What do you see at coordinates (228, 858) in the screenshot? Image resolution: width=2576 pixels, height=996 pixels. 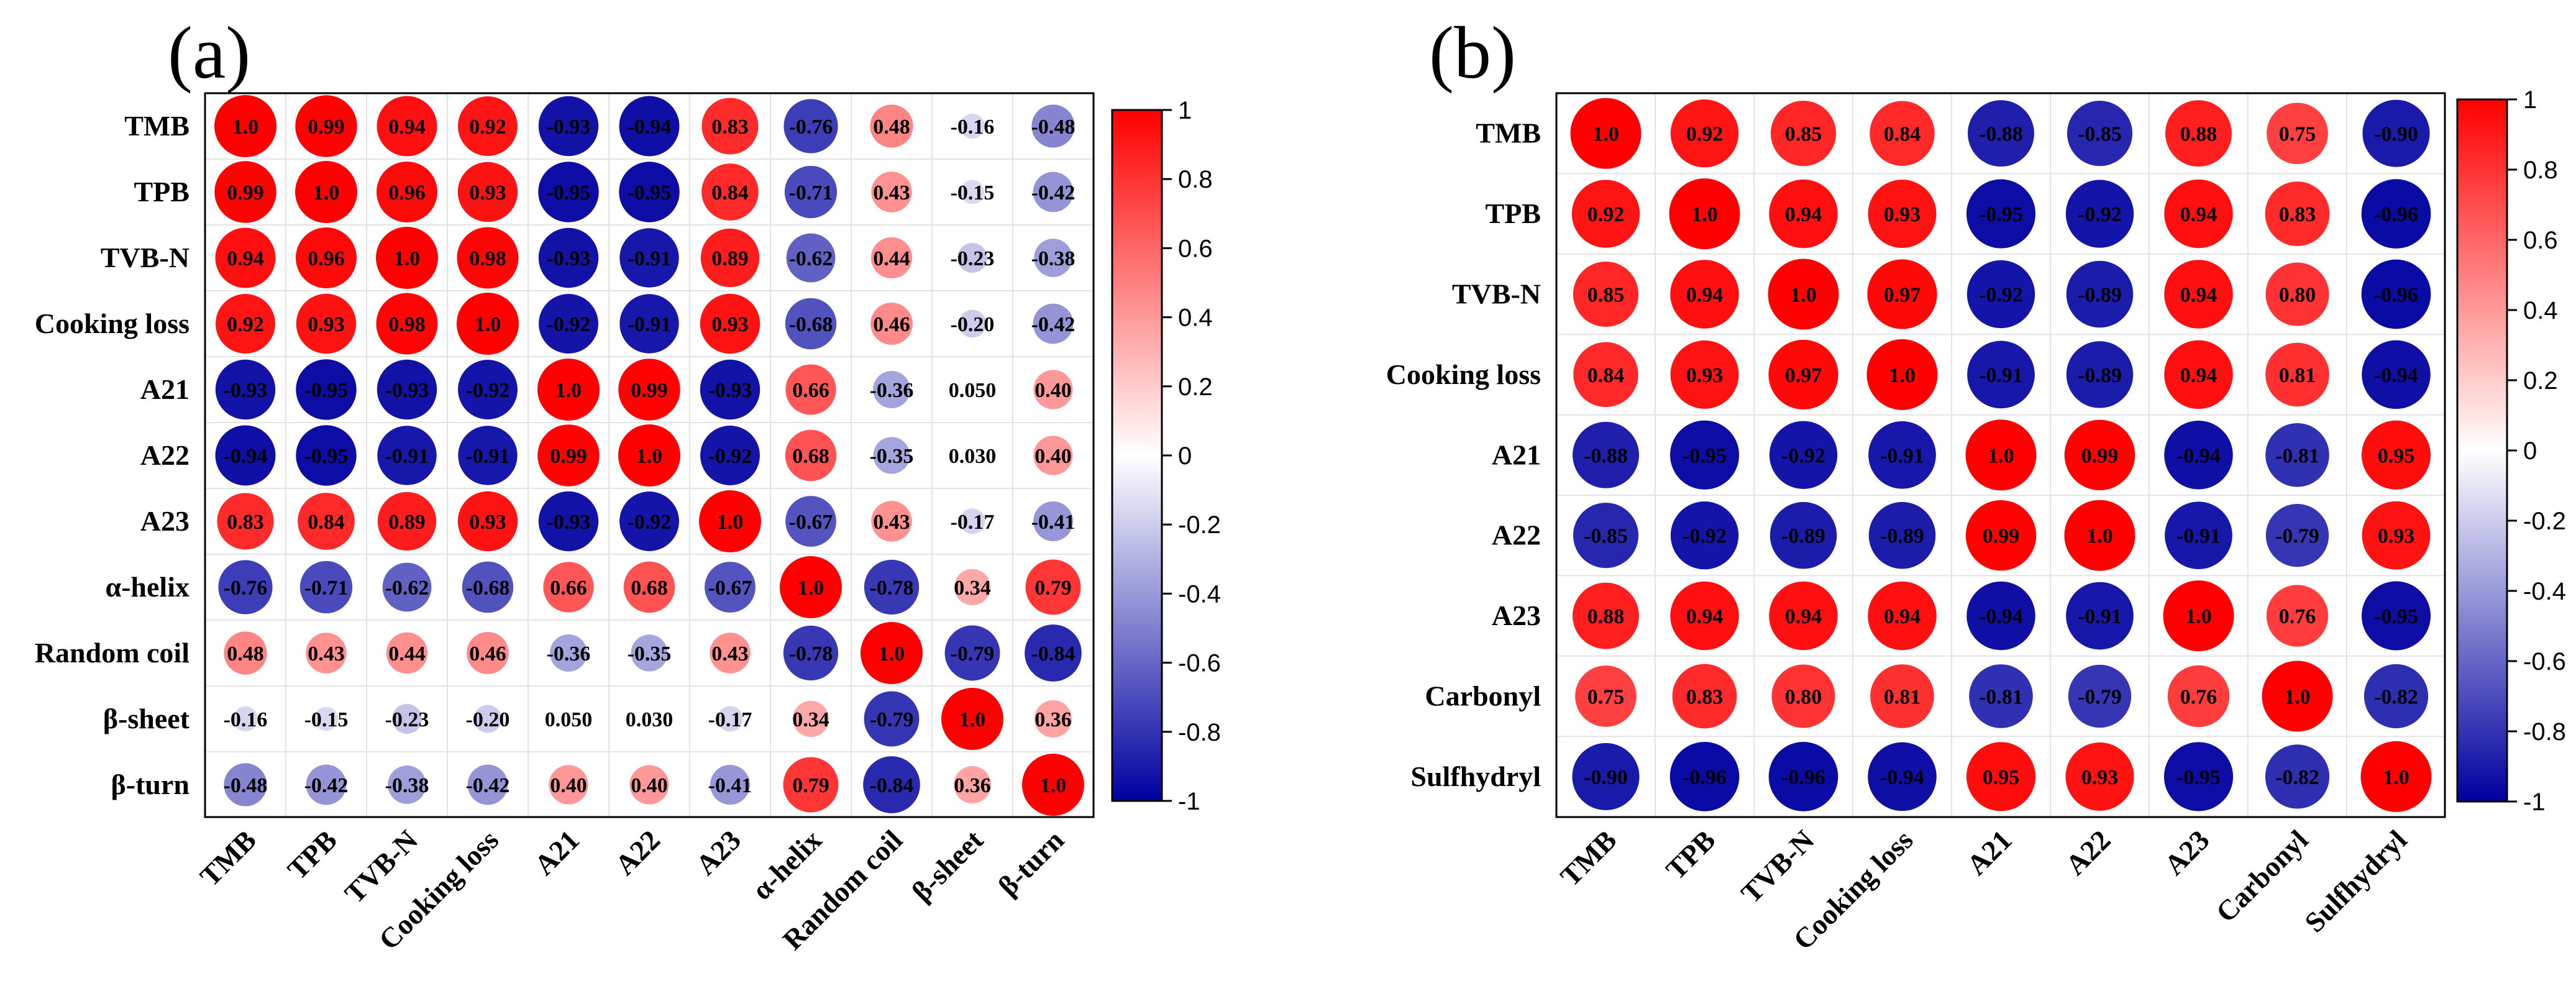 I see `col-label: TMB` at bounding box center [228, 858].